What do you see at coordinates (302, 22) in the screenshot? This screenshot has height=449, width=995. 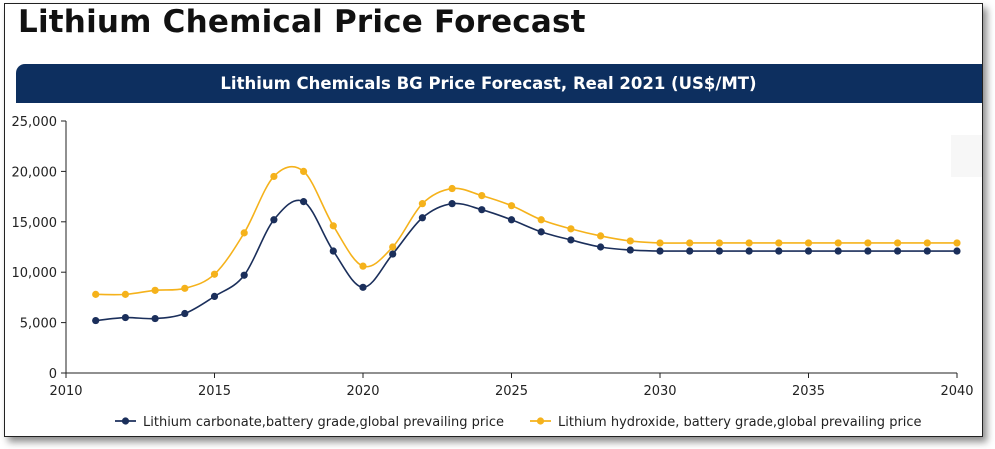 I see `page-title: Lithium Chemical Price Forecast` at bounding box center [302, 22].